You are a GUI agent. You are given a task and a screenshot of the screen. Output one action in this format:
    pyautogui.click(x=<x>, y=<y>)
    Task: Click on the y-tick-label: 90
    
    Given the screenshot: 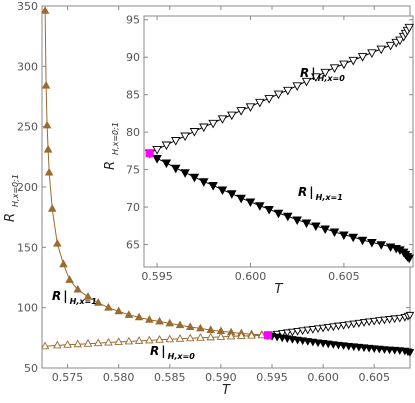 What is the action you would take?
    pyautogui.click(x=133, y=57)
    